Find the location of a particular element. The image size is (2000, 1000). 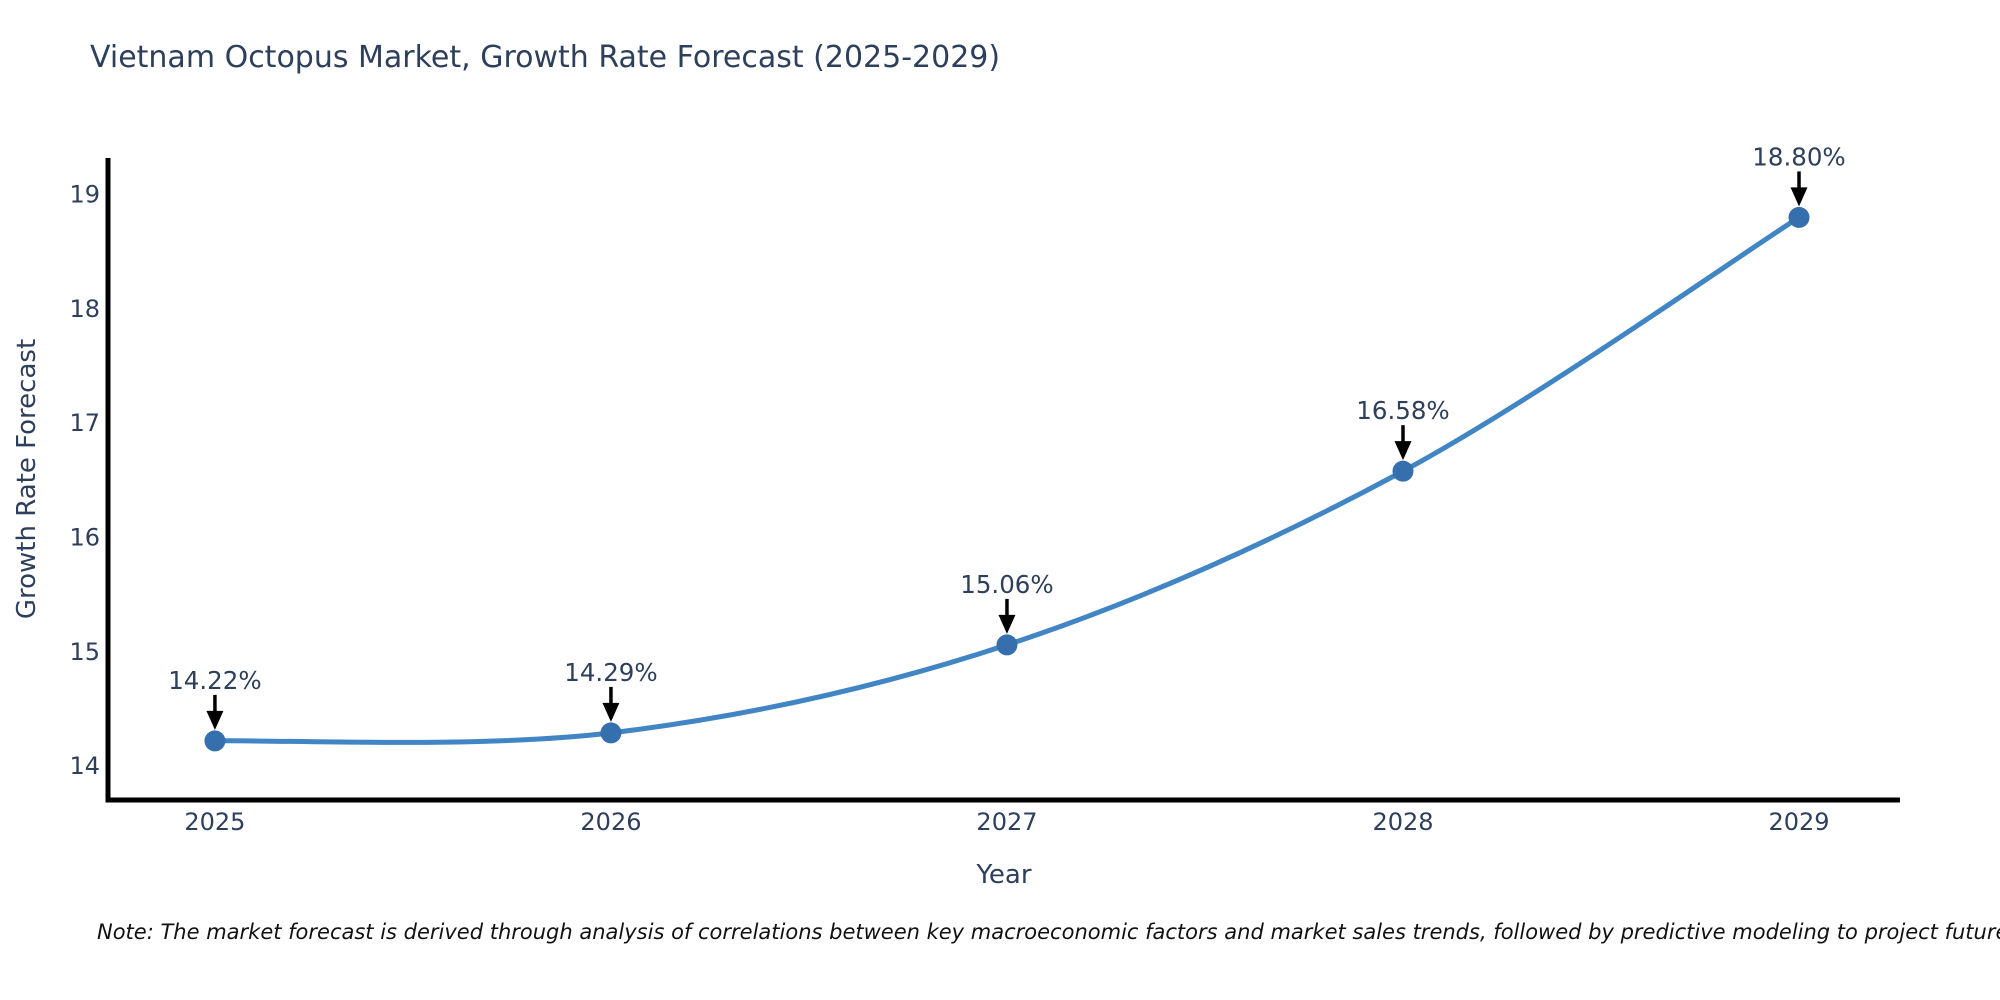

y-tick-label-18: 18 is located at coordinates (84, 309).